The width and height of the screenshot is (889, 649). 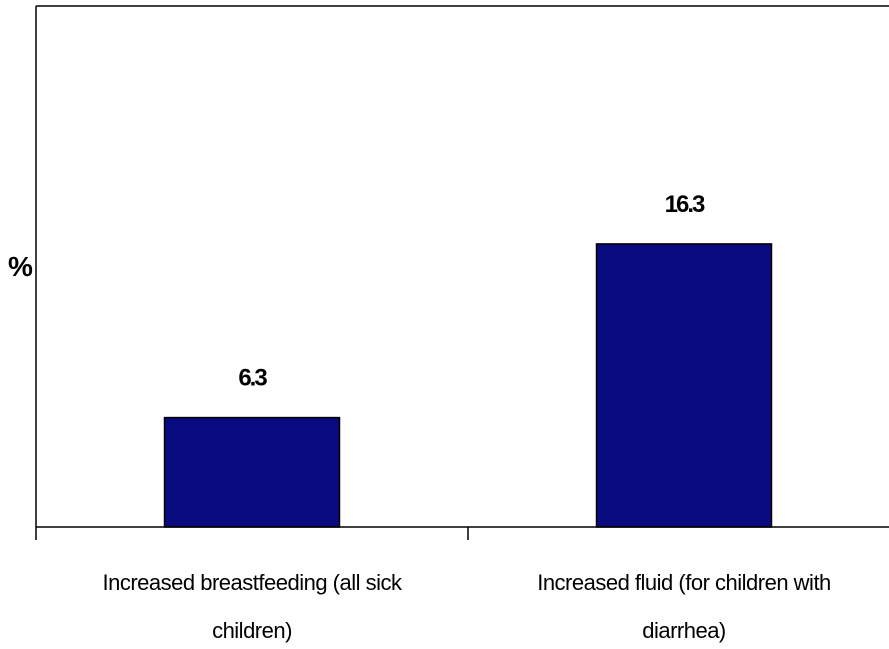 What do you see at coordinates (252, 630) in the screenshot?
I see `category-label-1-line-2: children)` at bounding box center [252, 630].